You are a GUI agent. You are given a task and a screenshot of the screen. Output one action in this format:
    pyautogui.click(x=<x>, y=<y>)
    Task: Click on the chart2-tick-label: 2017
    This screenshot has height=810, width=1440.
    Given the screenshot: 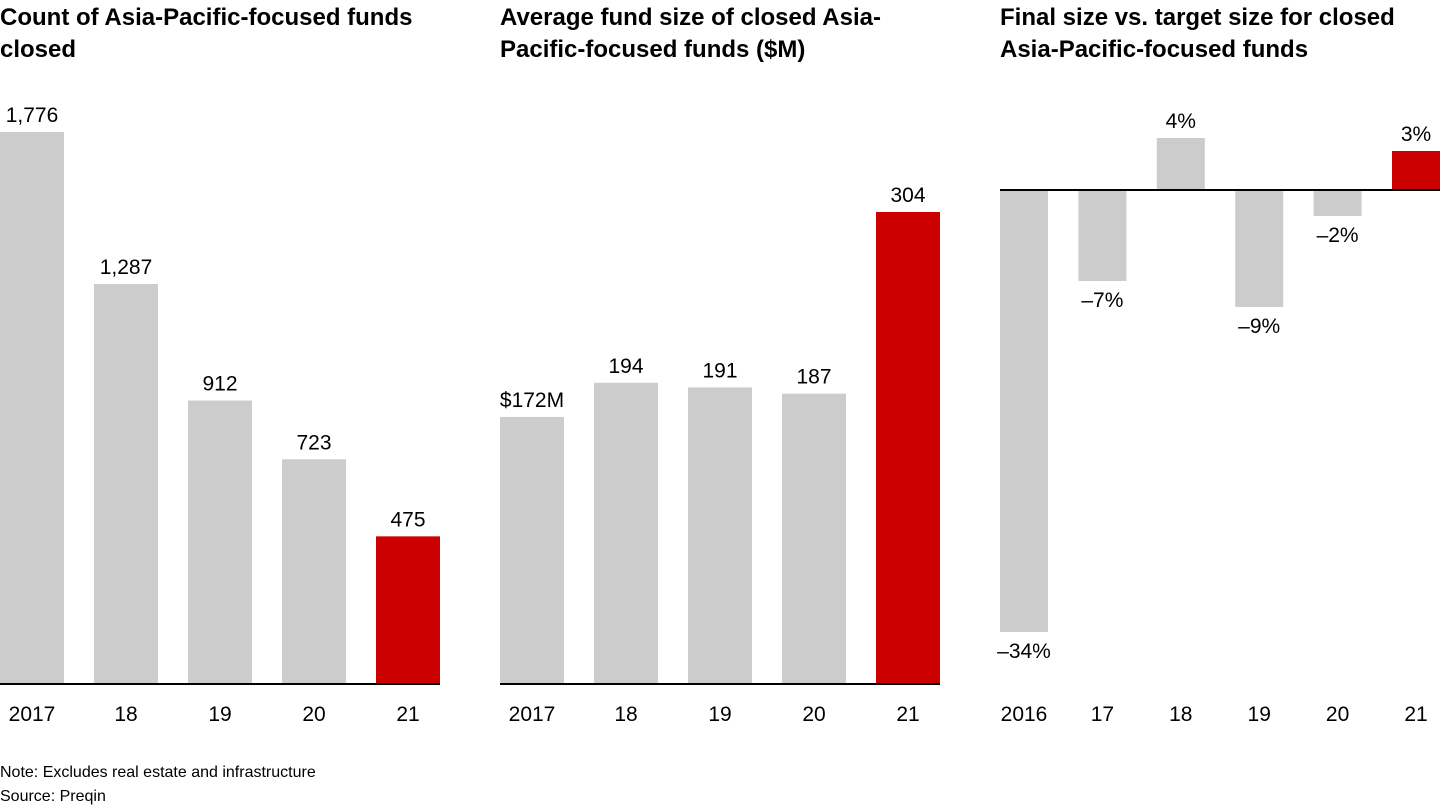 What is the action you would take?
    pyautogui.click(x=532, y=714)
    